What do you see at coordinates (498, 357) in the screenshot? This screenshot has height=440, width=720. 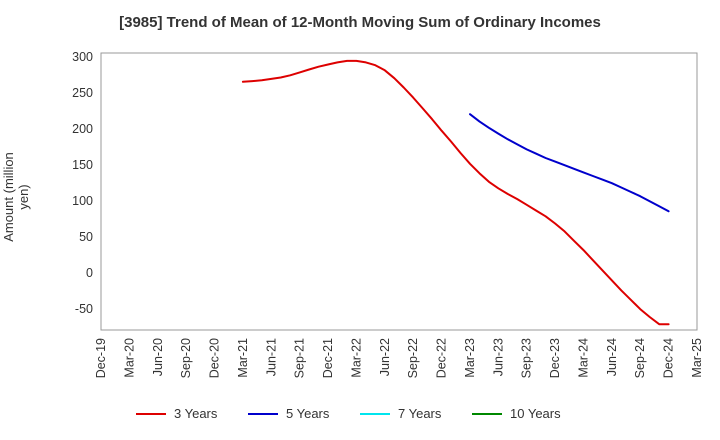 I see `x-tick-label: Jun-23` at bounding box center [498, 357].